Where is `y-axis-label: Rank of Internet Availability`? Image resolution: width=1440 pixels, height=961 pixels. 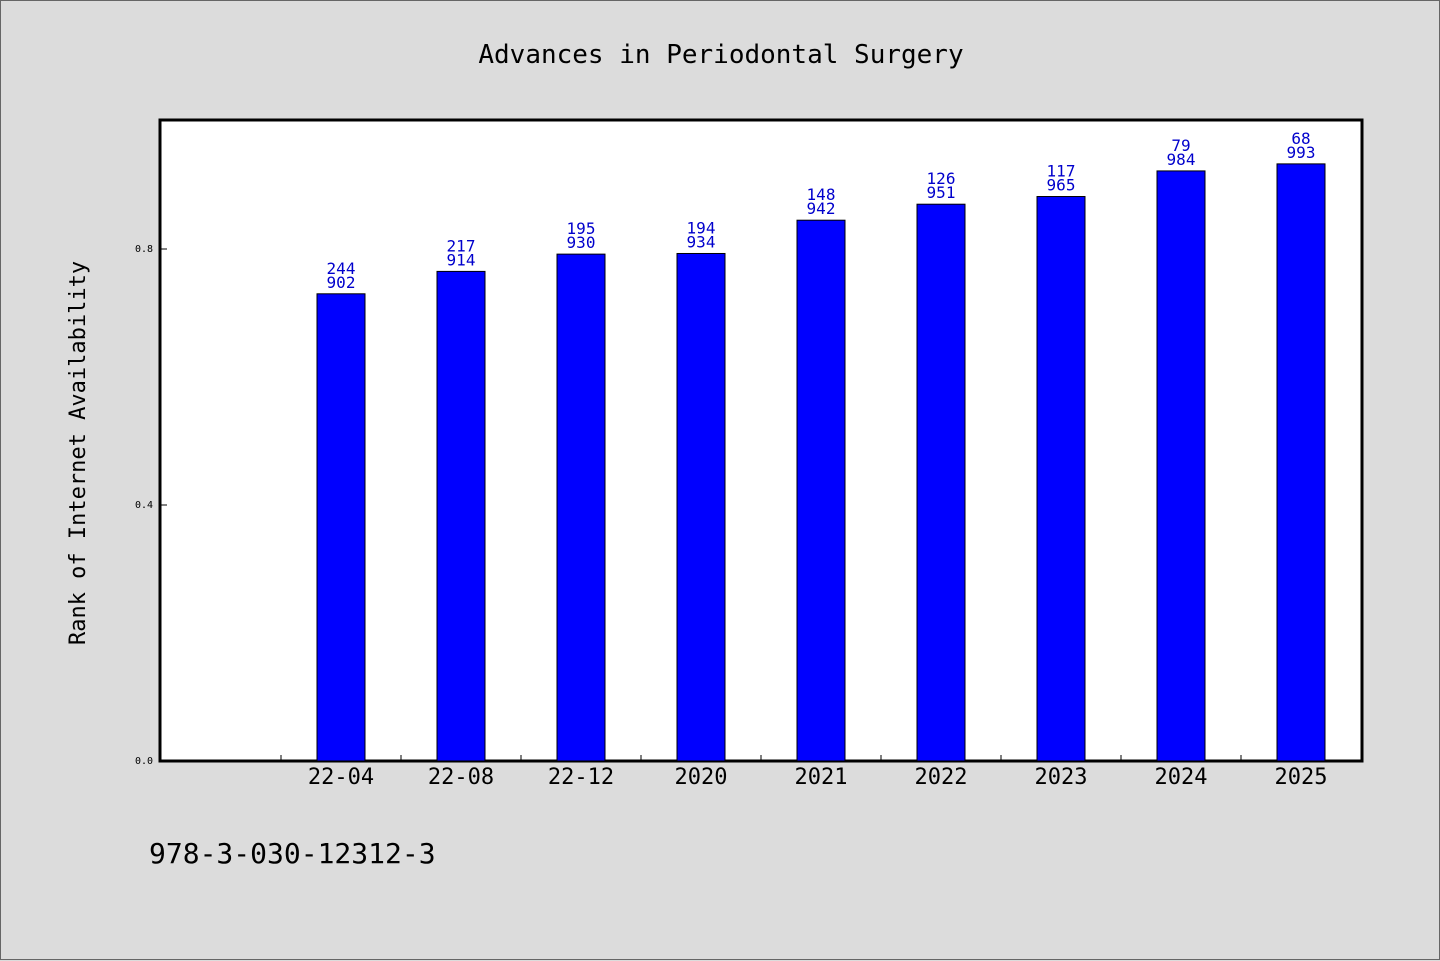 y-axis-label: Rank of Internet Availability is located at coordinates (78, 453).